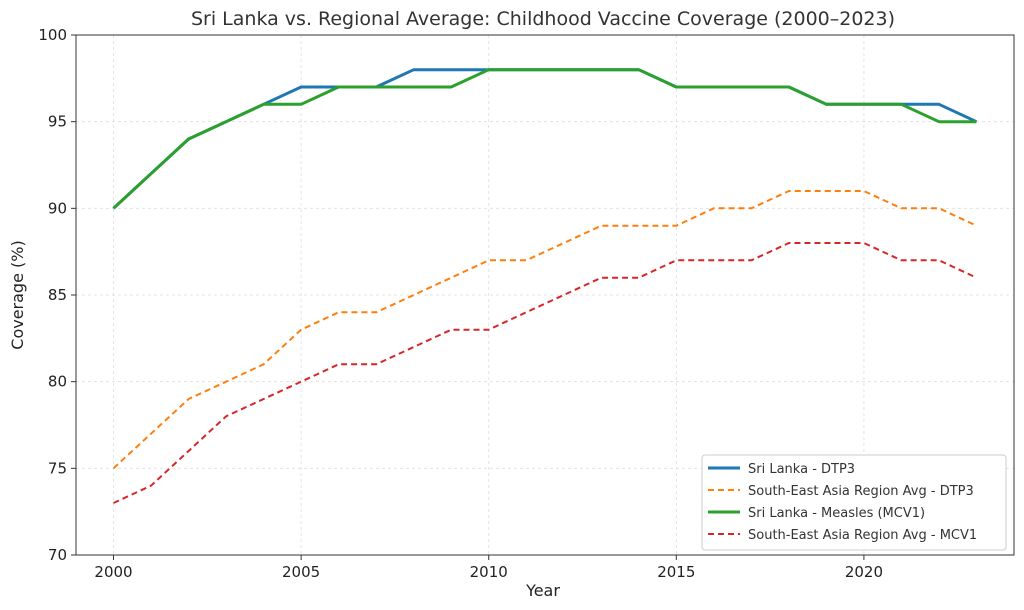 This screenshot has height=610, width=1024. What do you see at coordinates (57, 122) in the screenshot?
I see `y-tick-label: 95` at bounding box center [57, 122].